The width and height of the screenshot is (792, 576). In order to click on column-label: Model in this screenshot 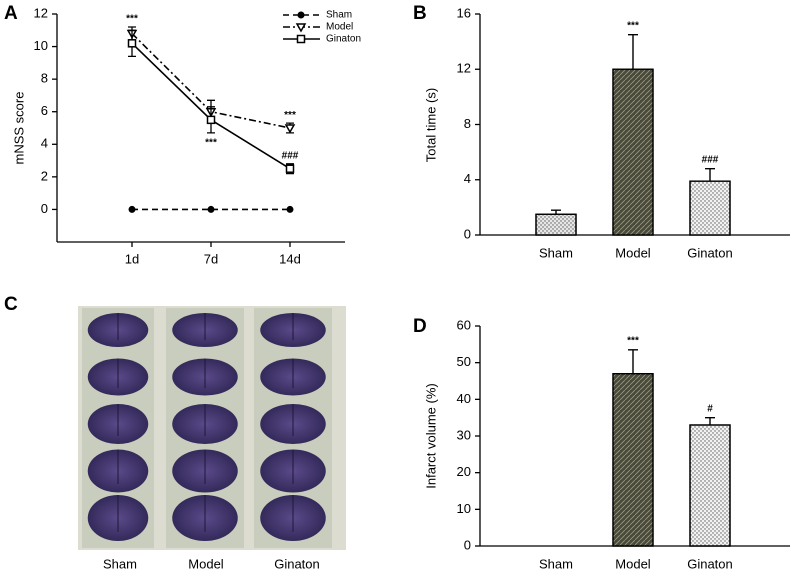, I will do `click(206, 563)`.